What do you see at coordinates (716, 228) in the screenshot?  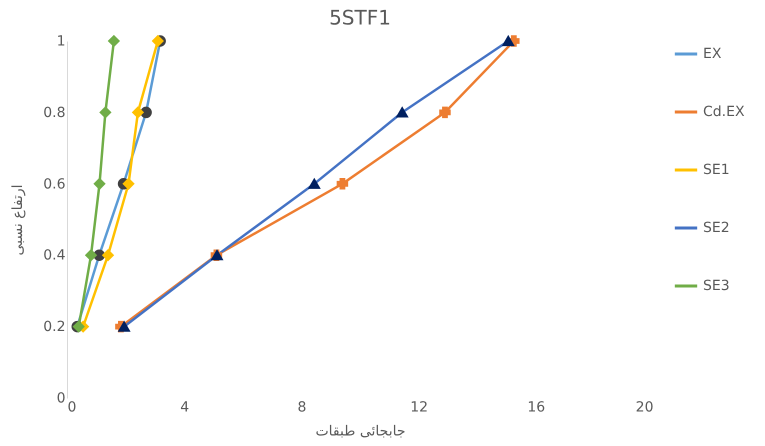 I see `legend-label: SE2` at bounding box center [716, 228].